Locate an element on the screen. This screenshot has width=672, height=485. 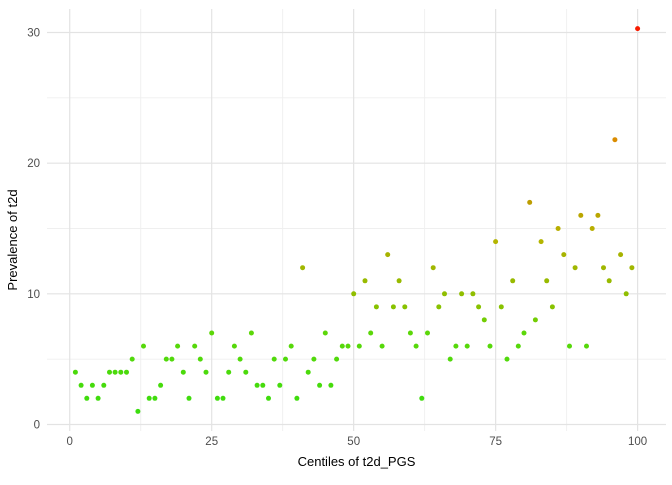
x-tick-label: 100 is located at coordinates (637, 442).